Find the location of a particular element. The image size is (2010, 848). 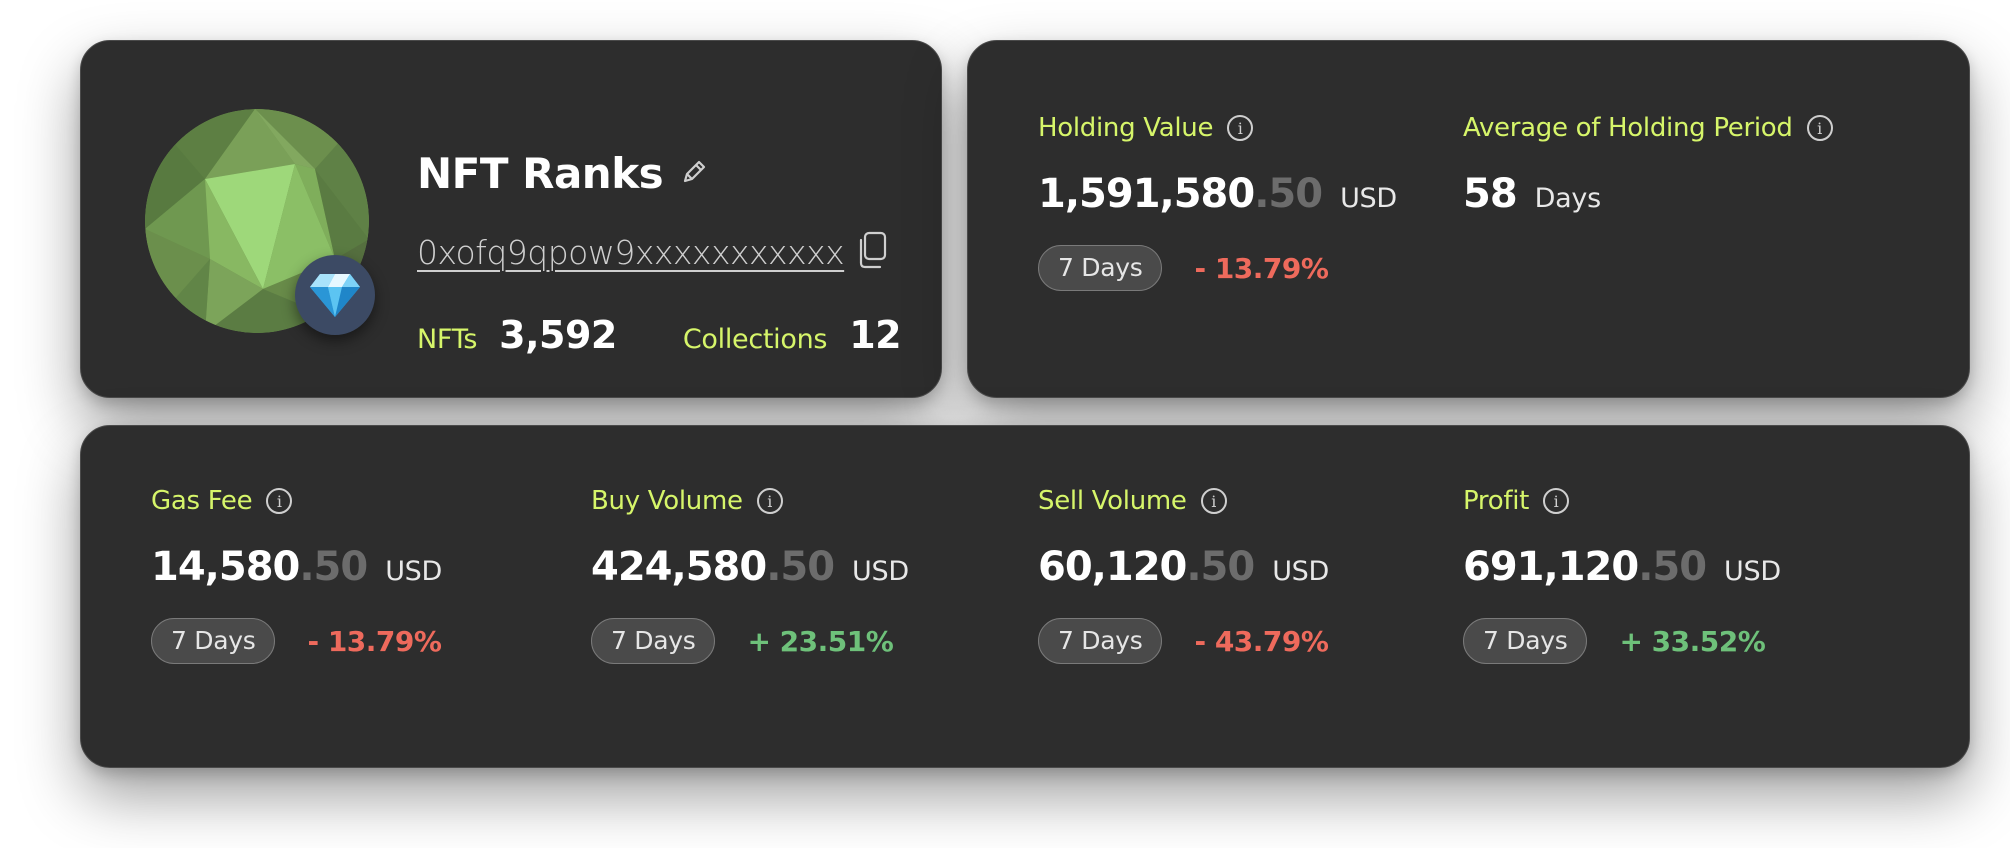

profit-metric: Profit i 691,120 .50 USD 7 Days + 33.52% is located at coordinates (1622, 575).